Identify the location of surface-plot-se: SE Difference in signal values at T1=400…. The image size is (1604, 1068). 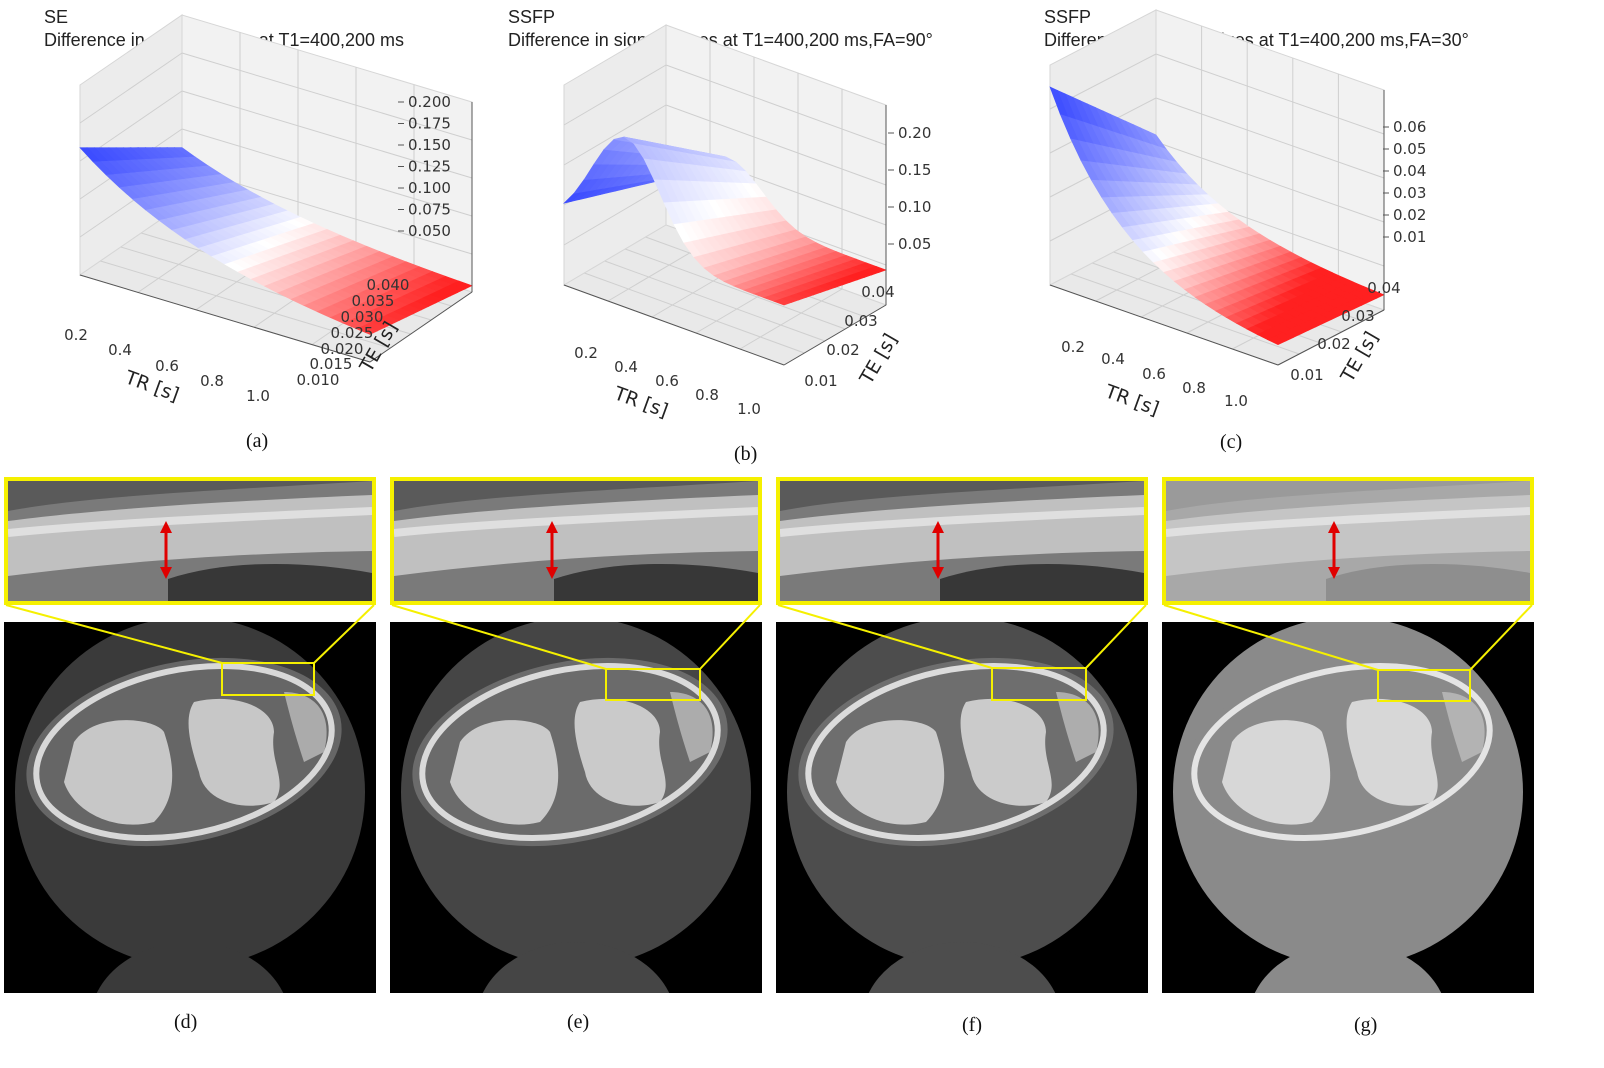
(260, 215).